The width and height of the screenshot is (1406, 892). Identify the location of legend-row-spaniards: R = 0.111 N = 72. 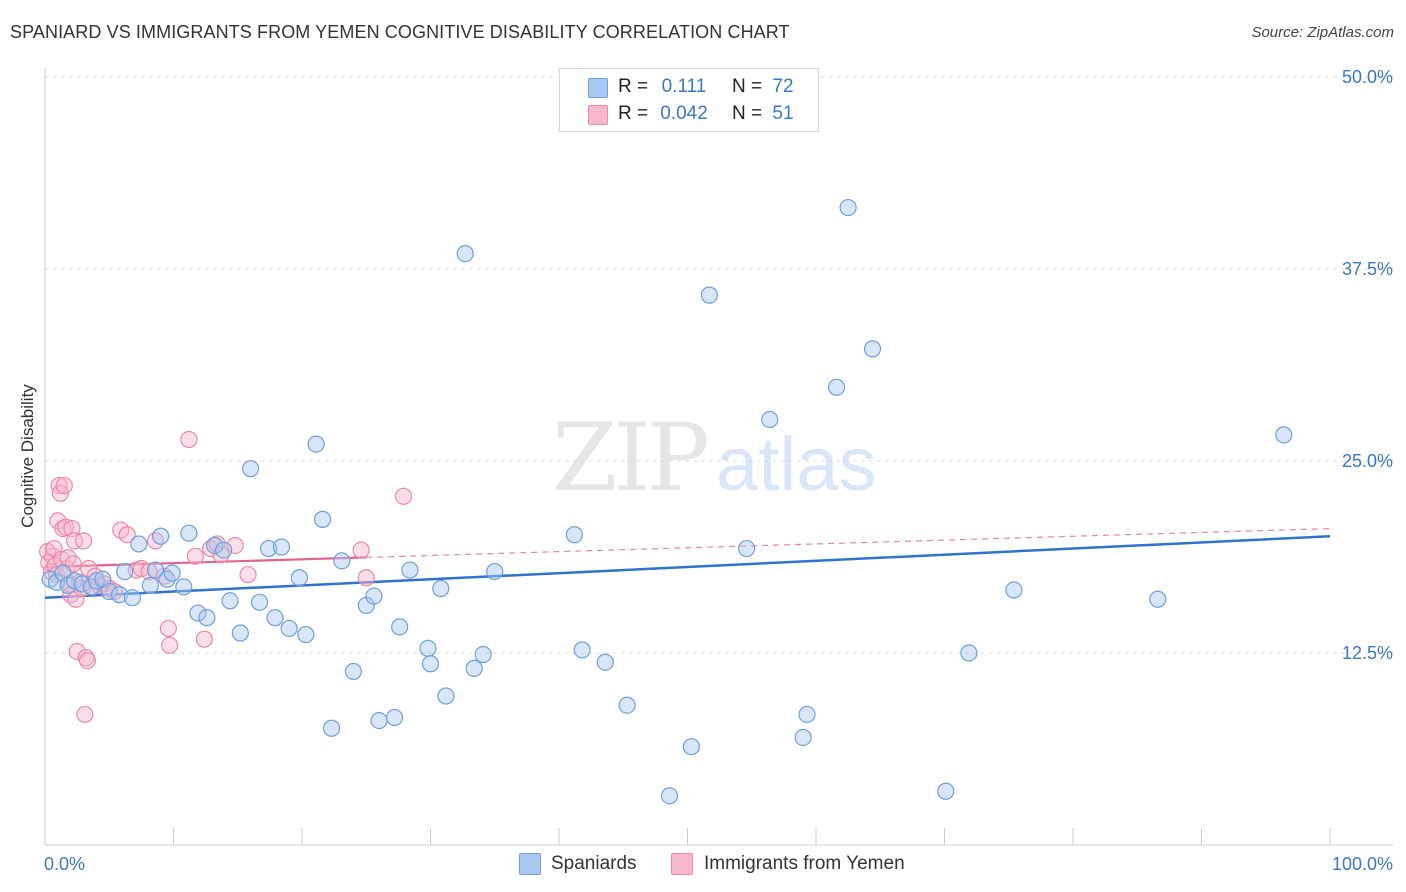
(689, 87).